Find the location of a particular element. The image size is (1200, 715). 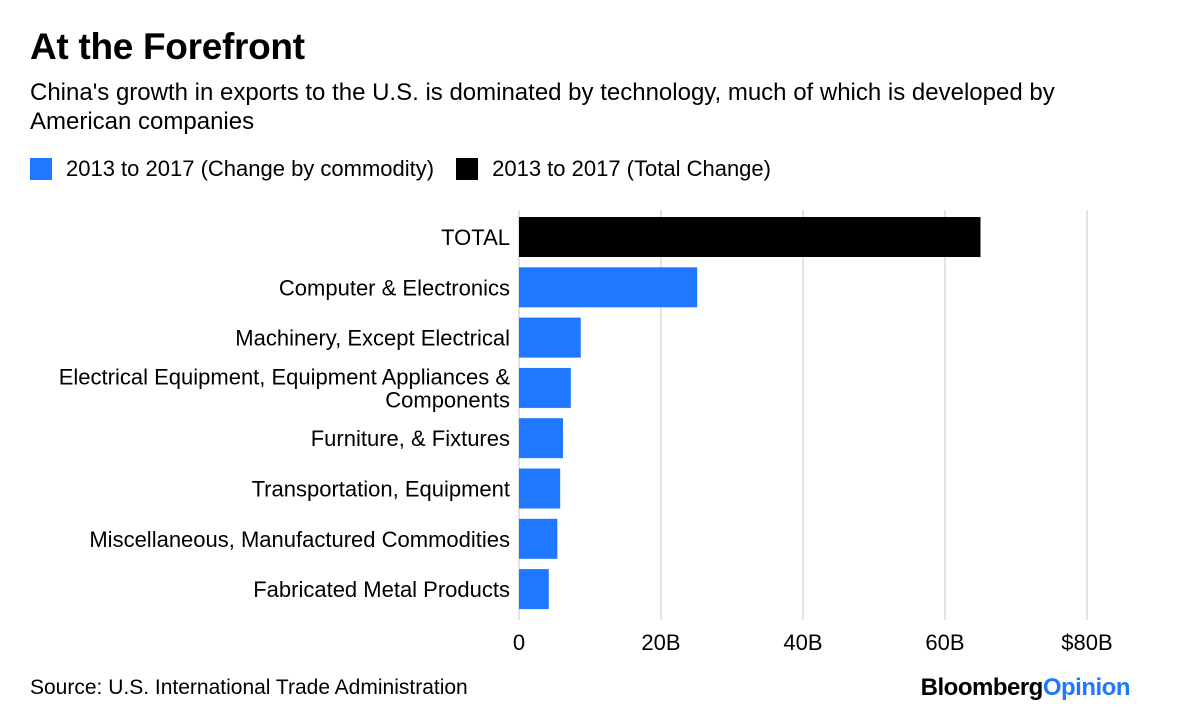

category-label: Furniture, & Fixtures is located at coordinates (410, 438).